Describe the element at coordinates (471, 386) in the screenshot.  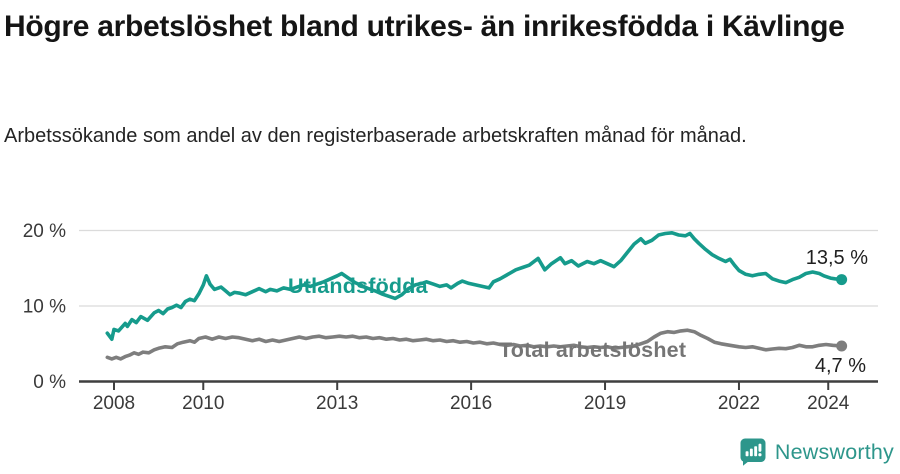
I see `x-axis-ticks` at that location.